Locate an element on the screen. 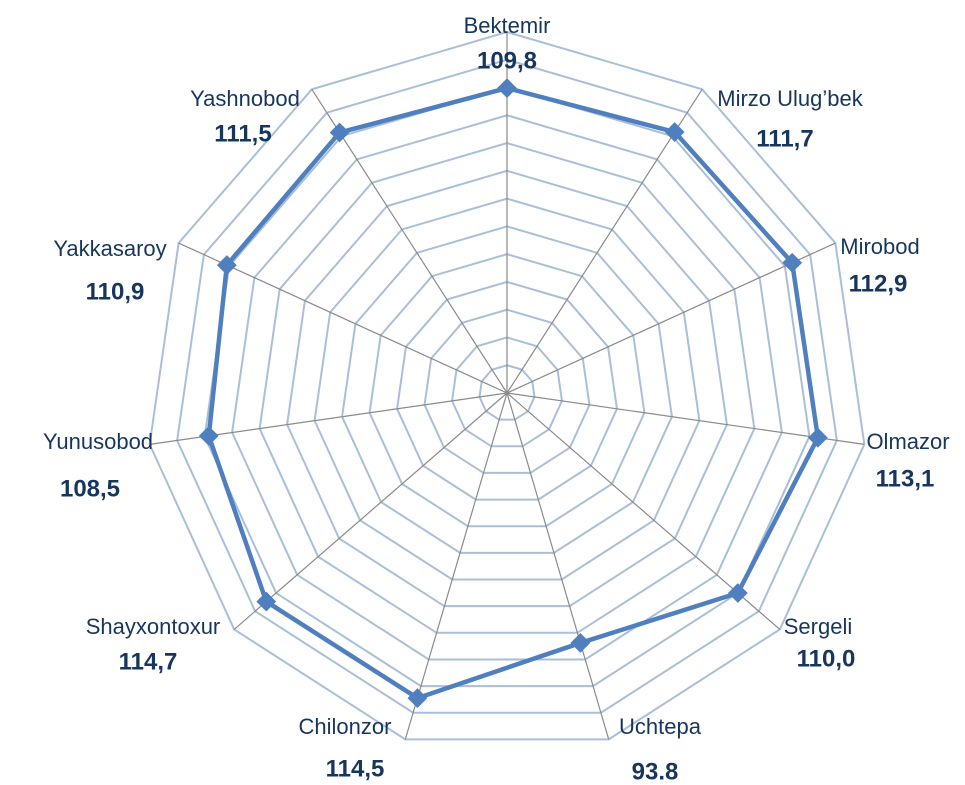  value-label: 113,1 is located at coordinates (905, 478).